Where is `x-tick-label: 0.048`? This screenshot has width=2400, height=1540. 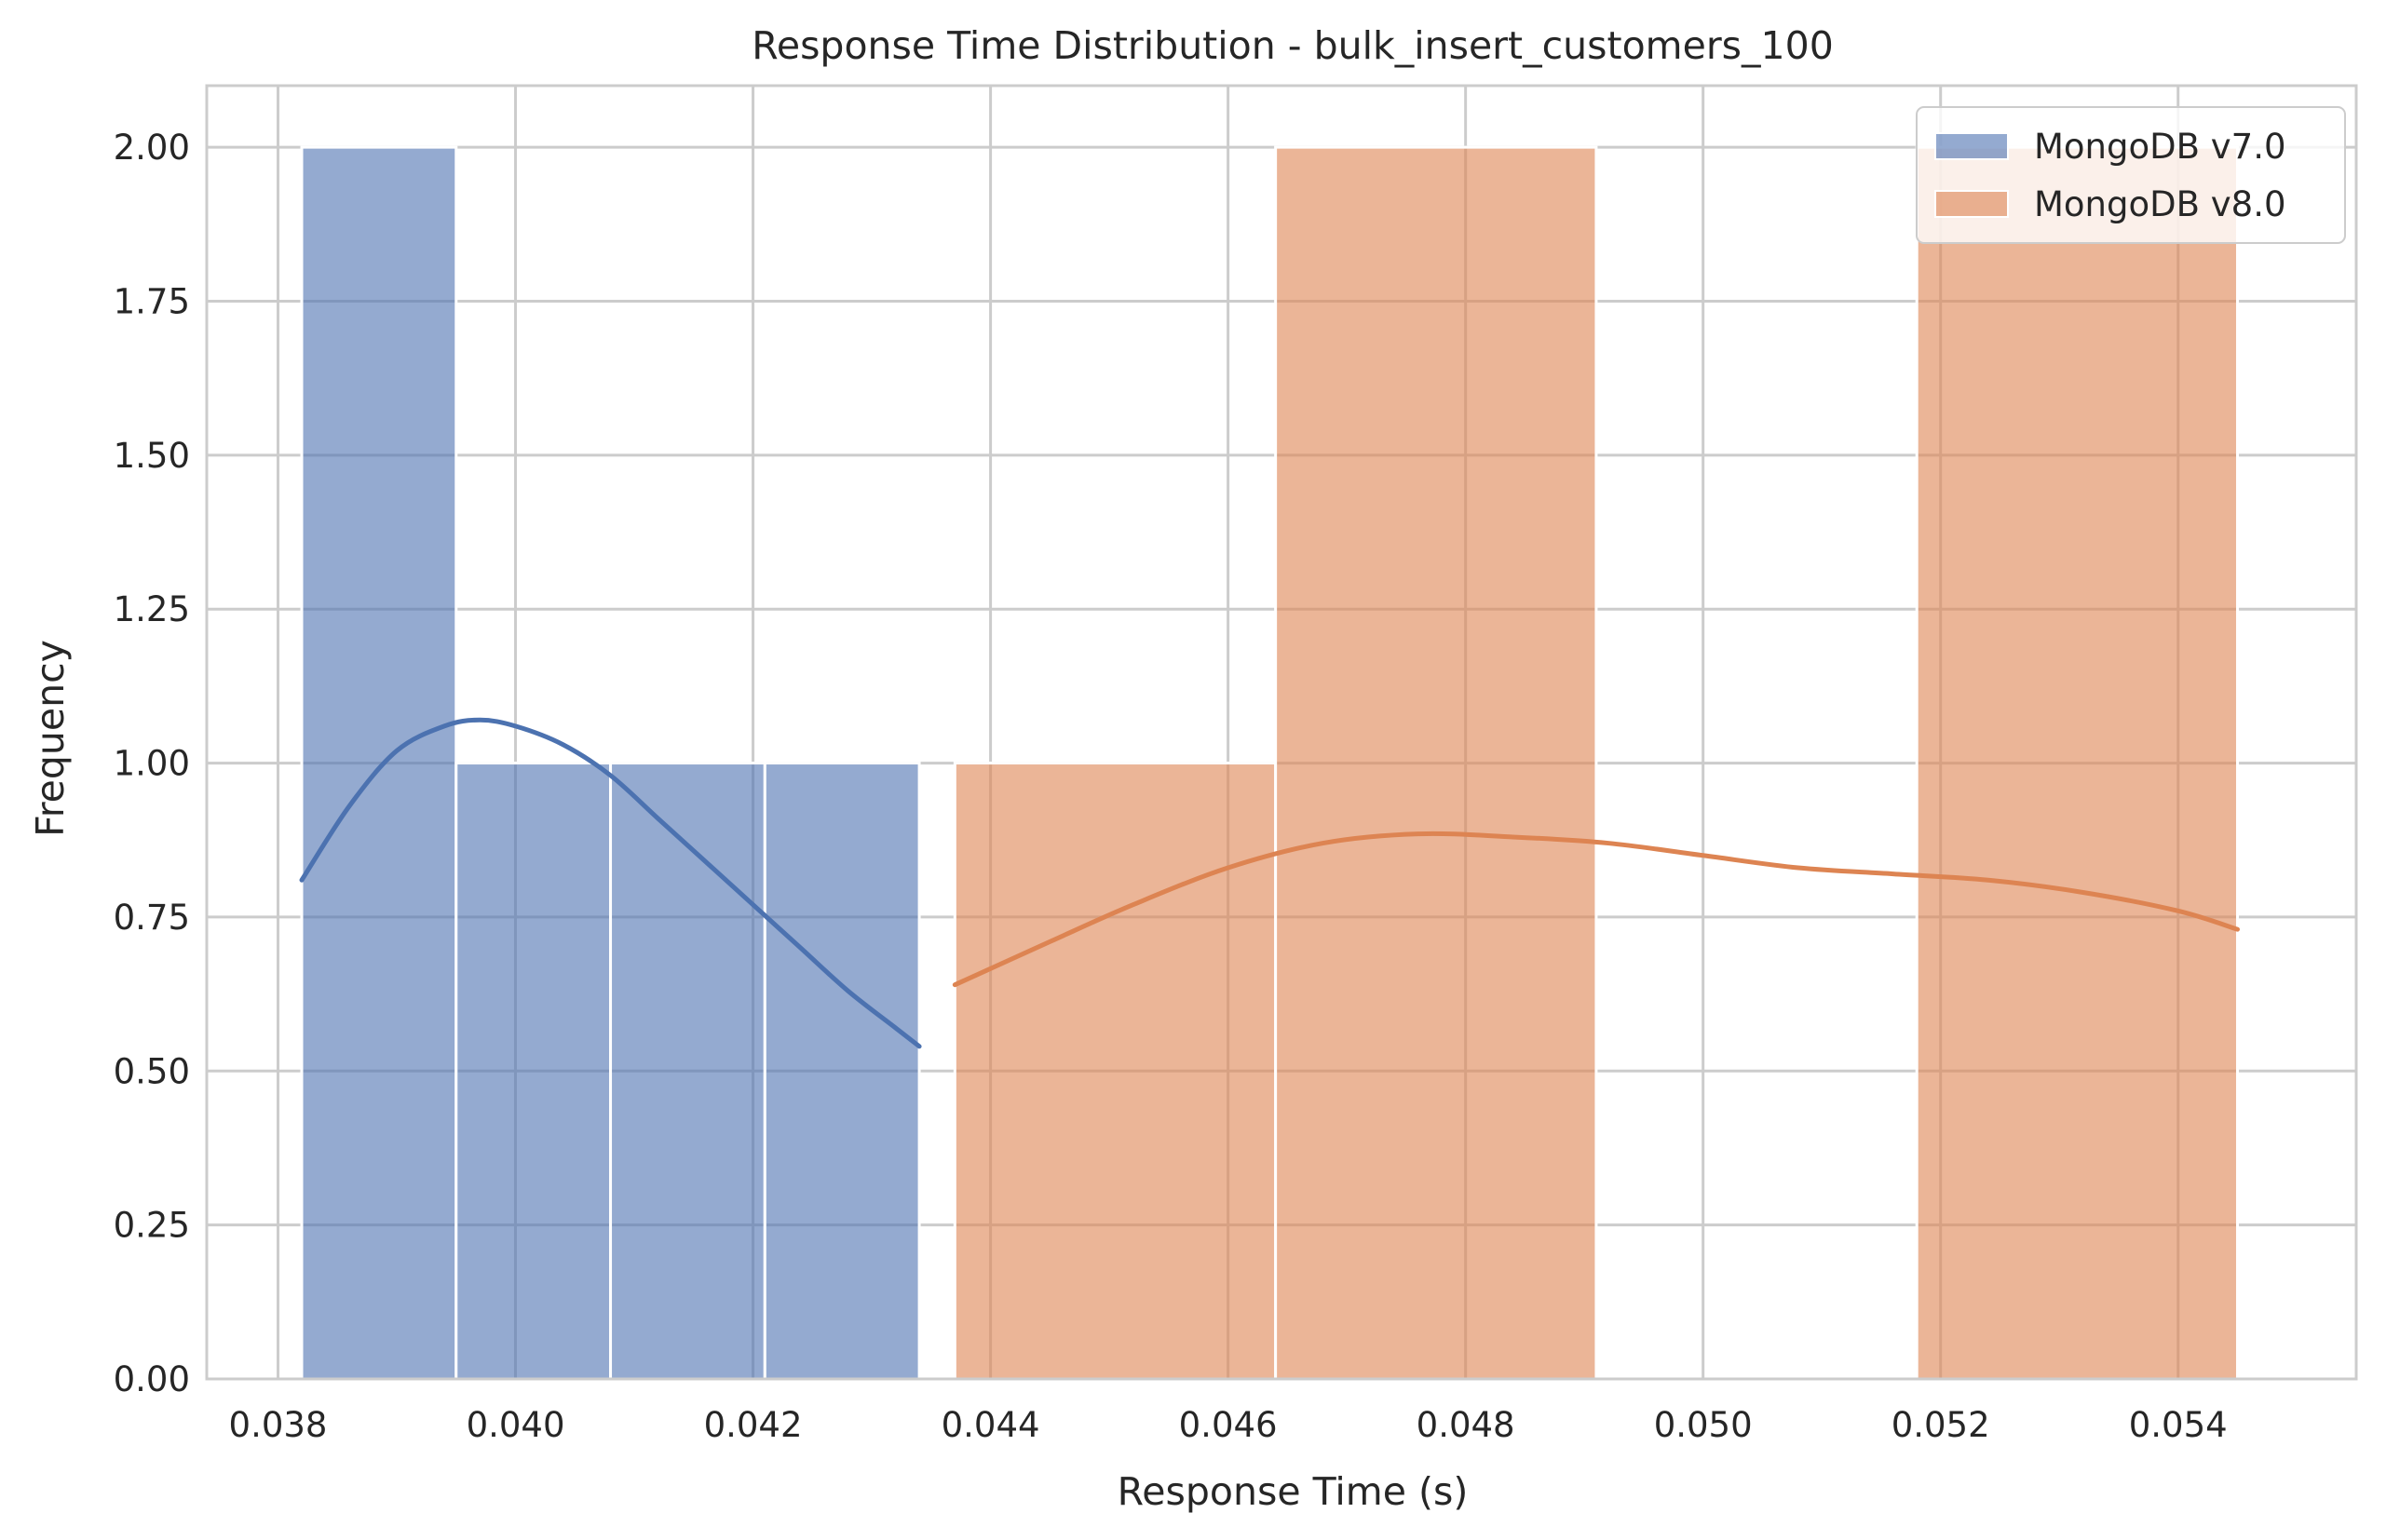 x-tick-label: 0.048 is located at coordinates (1466, 1425).